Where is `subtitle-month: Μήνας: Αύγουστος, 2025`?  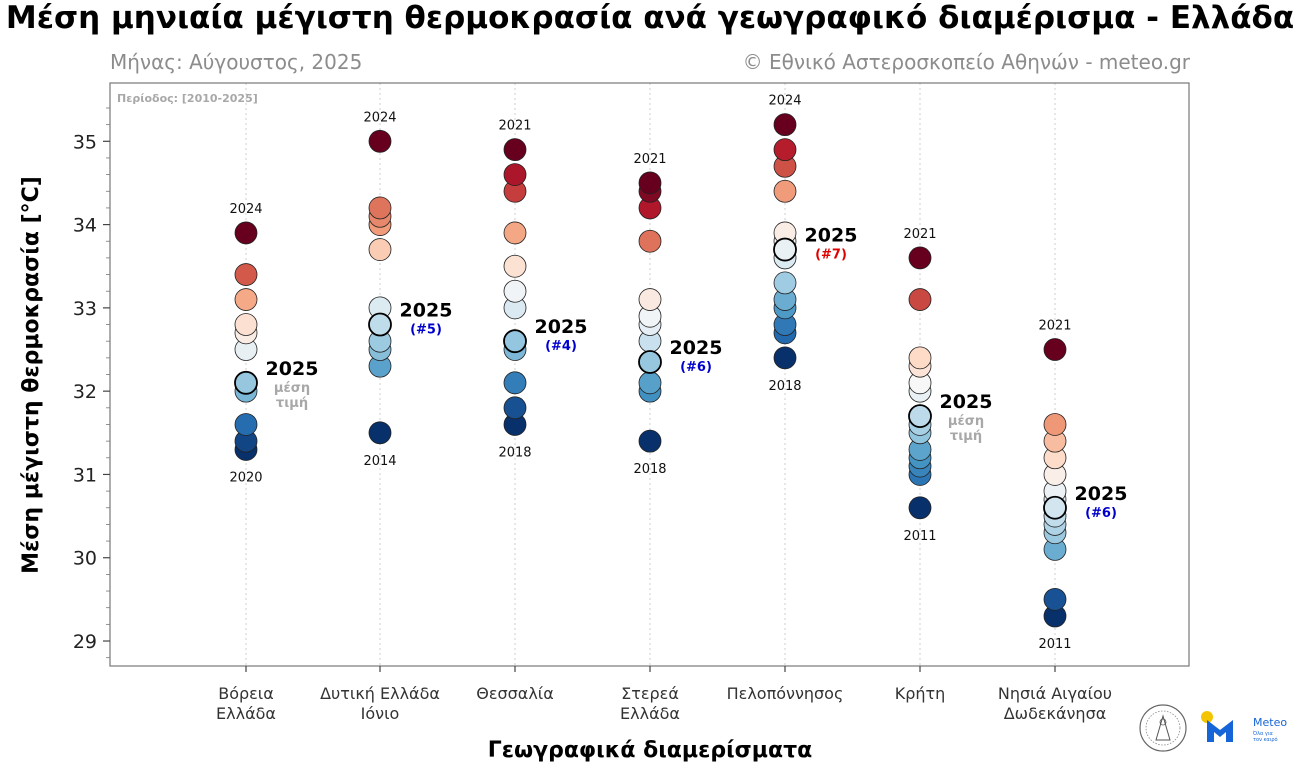
subtitle-month: Μήνας: Αύγουστος, 2025 is located at coordinates (236, 62).